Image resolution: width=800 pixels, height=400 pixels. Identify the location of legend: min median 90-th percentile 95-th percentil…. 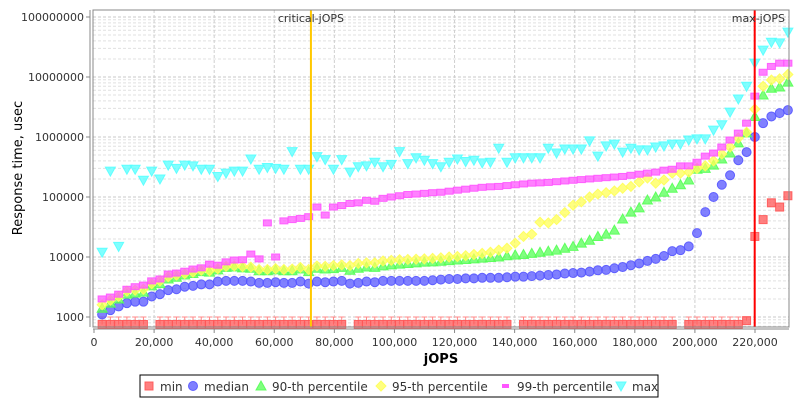
(399, 386).